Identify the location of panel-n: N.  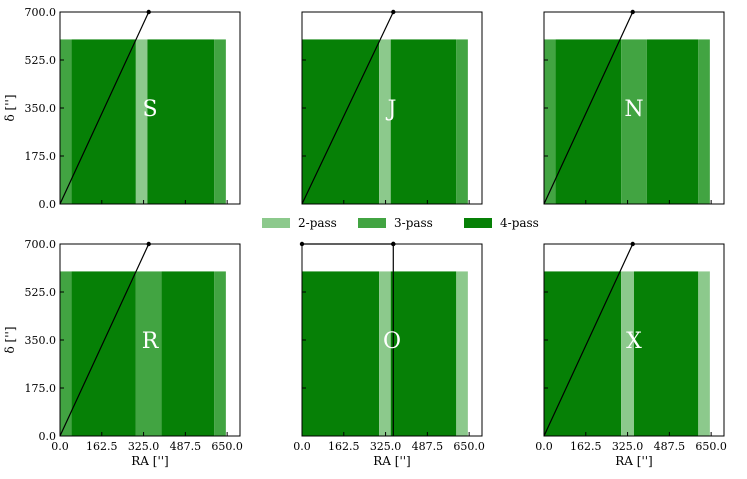
(634, 107).